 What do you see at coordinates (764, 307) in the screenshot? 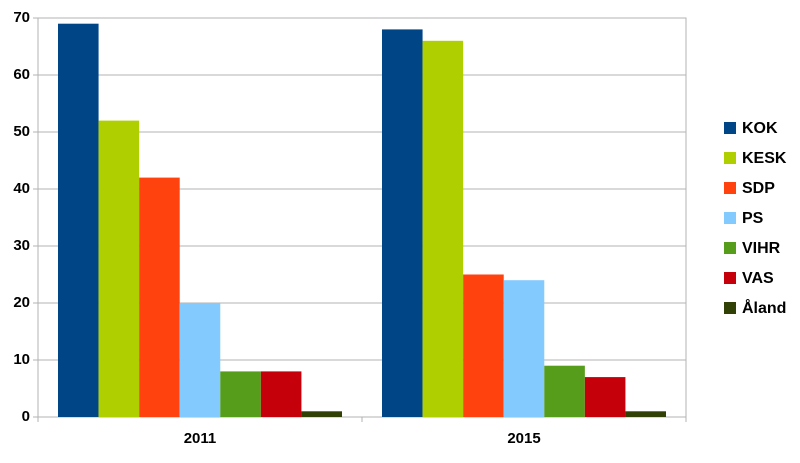
I see `legend-label: Åland` at bounding box center [764, 307].